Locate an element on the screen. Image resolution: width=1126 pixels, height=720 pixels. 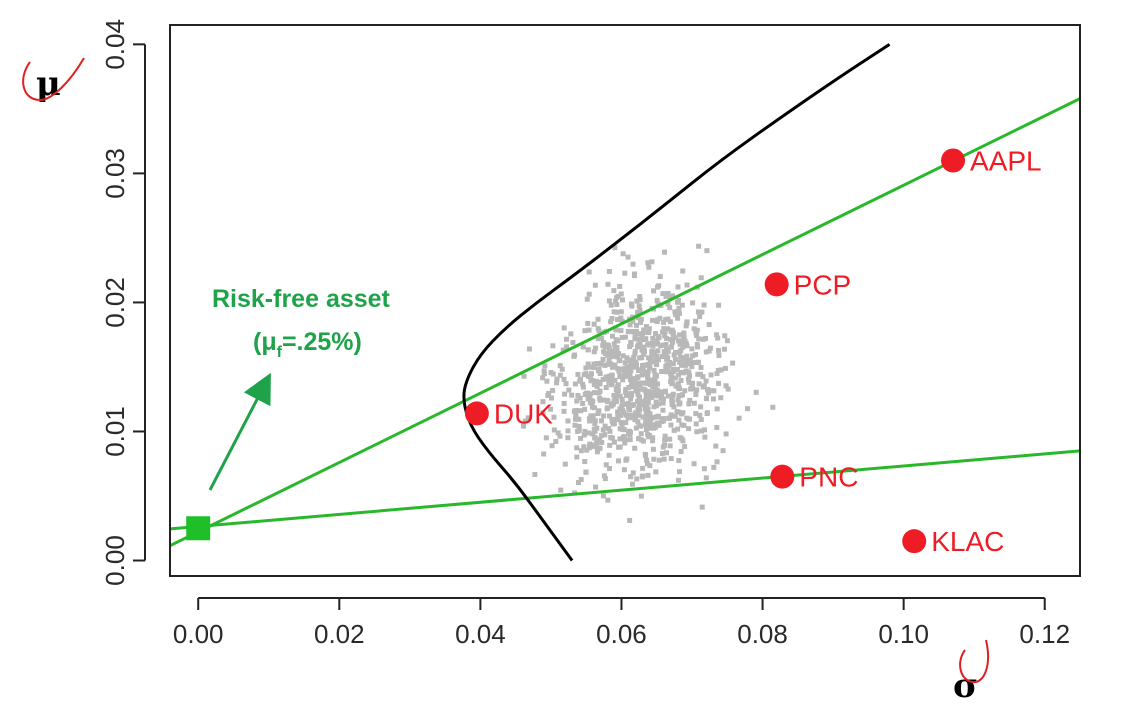
y-tick-label: 0.03 is located at coordinates (115, 173).